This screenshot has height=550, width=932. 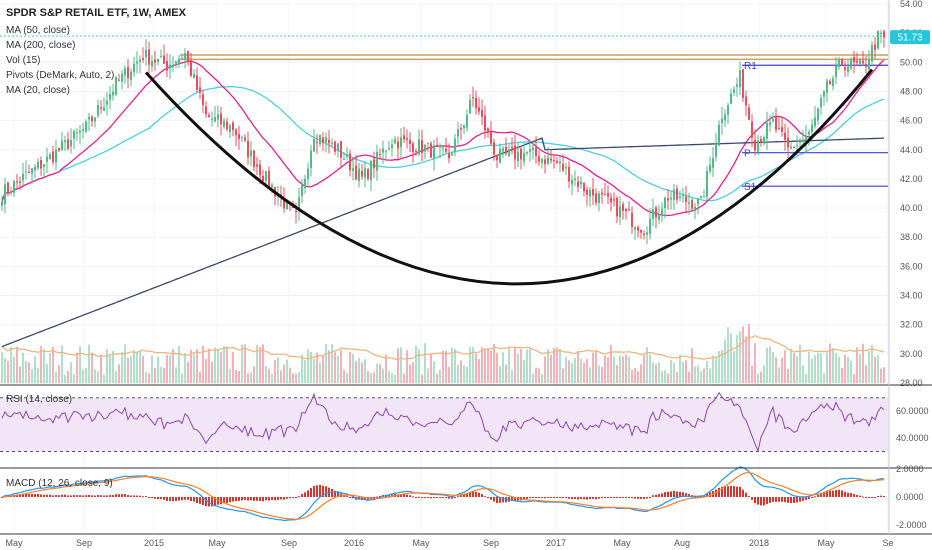 I want to click on price-tick-label: 38.00, so click(x=911, y=237).